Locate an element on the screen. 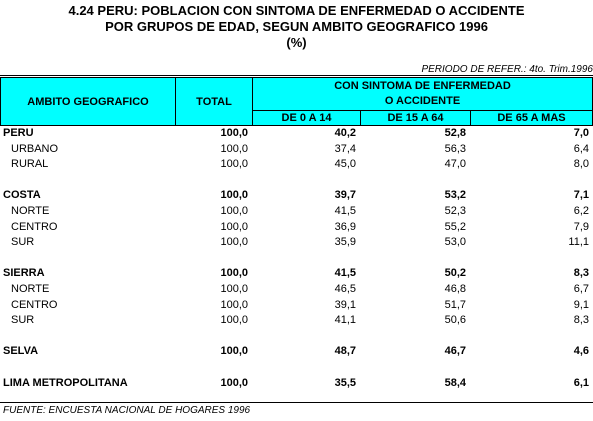 This screenshot has height=421, width=593. period: PERIODO DE REFER.: 4to. Trim.1996 is located at coordinates (507, 69).